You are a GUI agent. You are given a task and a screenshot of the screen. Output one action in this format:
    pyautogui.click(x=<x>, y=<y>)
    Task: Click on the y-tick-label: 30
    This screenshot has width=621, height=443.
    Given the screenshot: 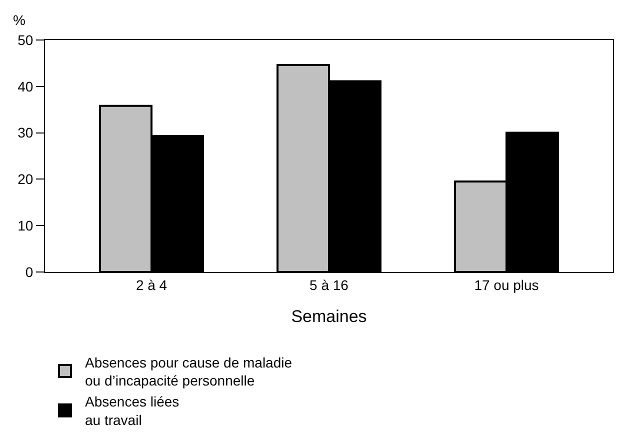 What is the action you would take?
    pyautogui.click(x=26, y=132)
    